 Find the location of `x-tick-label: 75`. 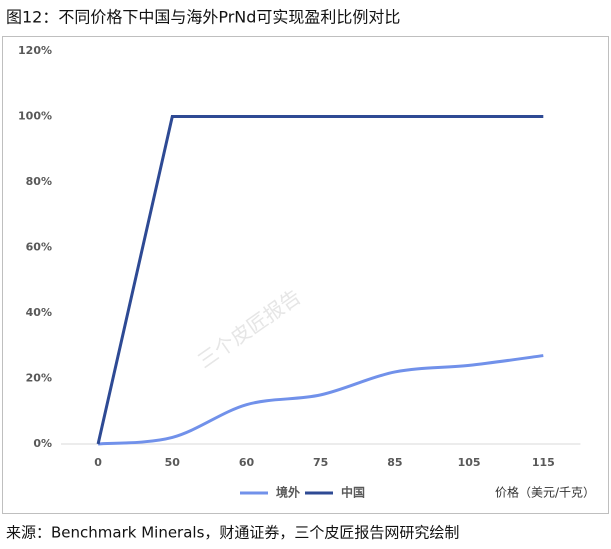

x-tick-label: 75 is located at coordinates (320, 462).